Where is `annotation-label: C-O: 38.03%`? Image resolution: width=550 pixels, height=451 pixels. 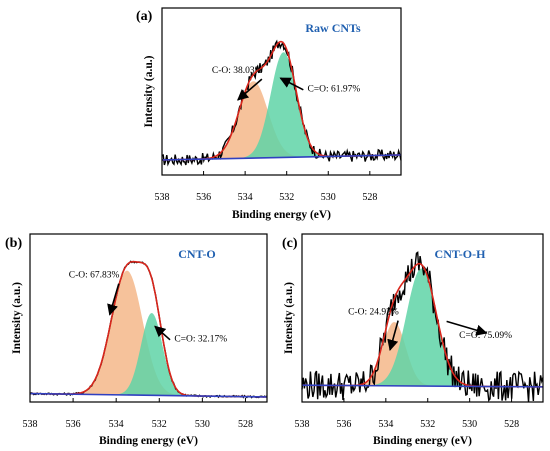 annotation-label: C-O: 38.03% is located at coordinates (237, 71).